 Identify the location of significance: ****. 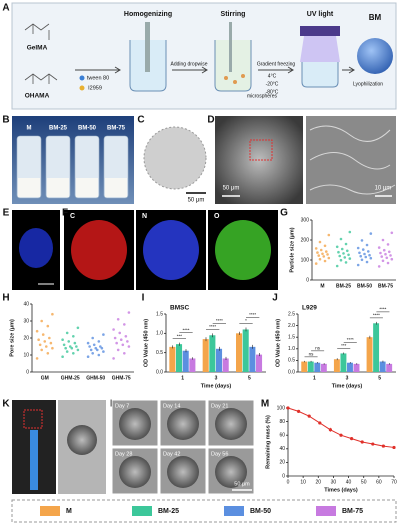
(212, 326).